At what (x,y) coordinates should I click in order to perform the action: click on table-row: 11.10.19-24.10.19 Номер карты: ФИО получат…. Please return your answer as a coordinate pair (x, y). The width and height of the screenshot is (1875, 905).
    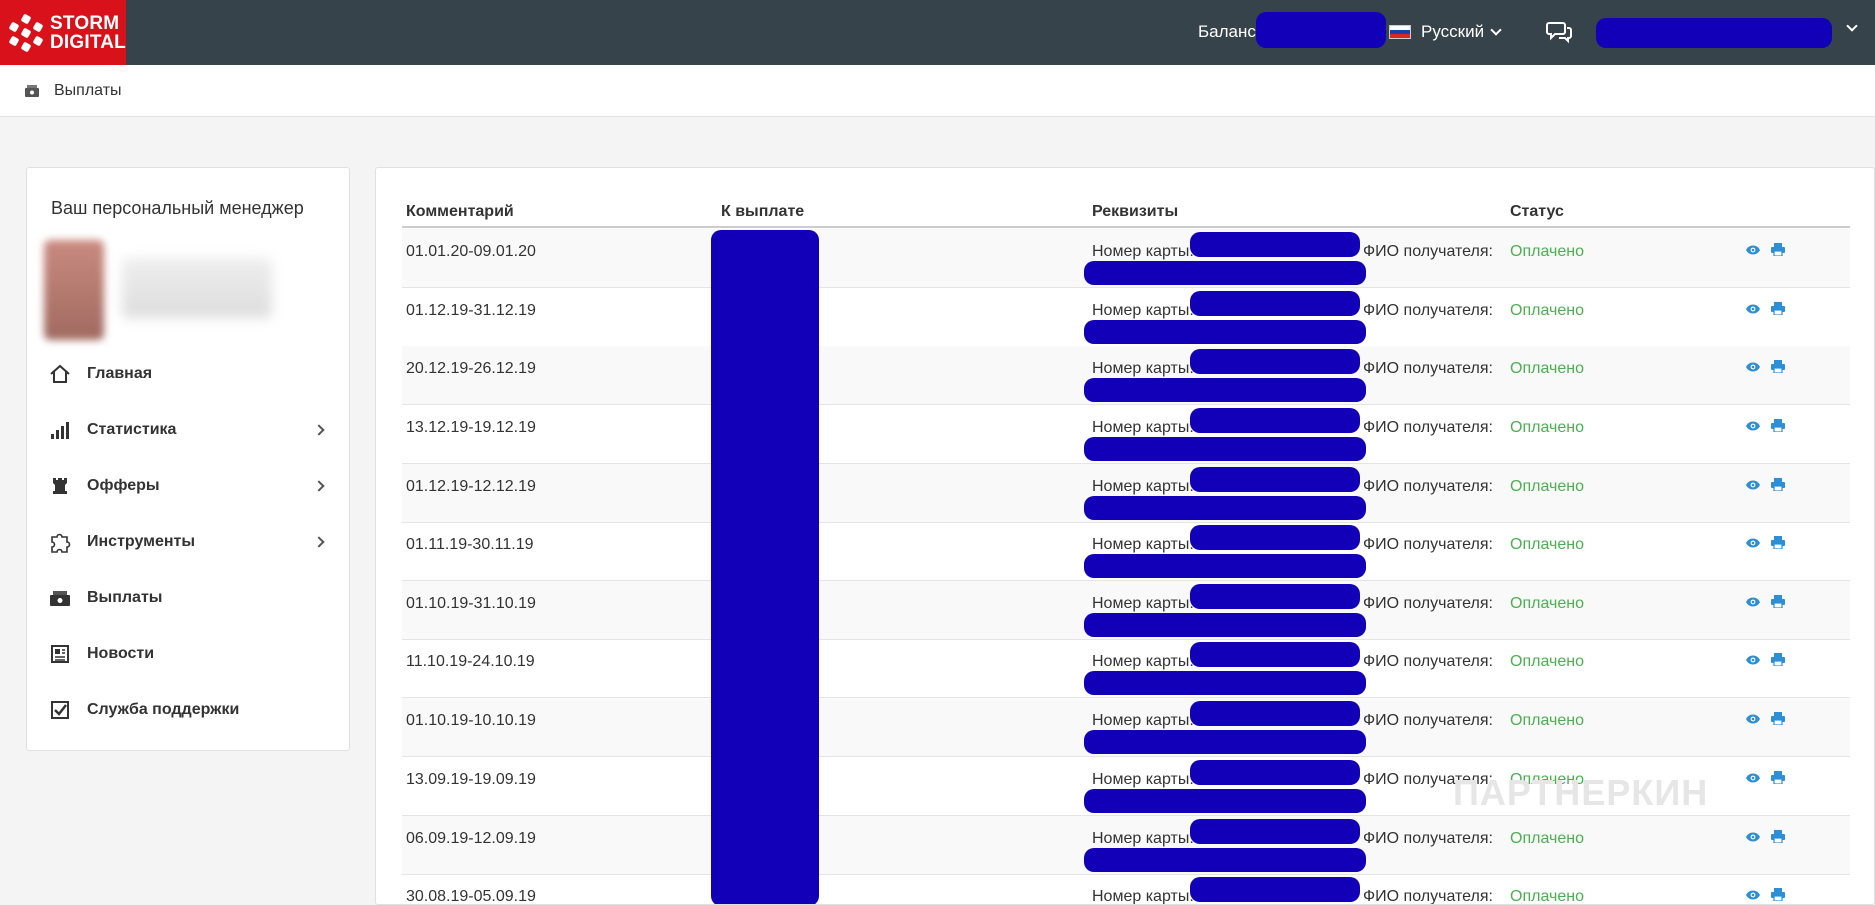
    Looking at the image, I should click on (1126, 668).